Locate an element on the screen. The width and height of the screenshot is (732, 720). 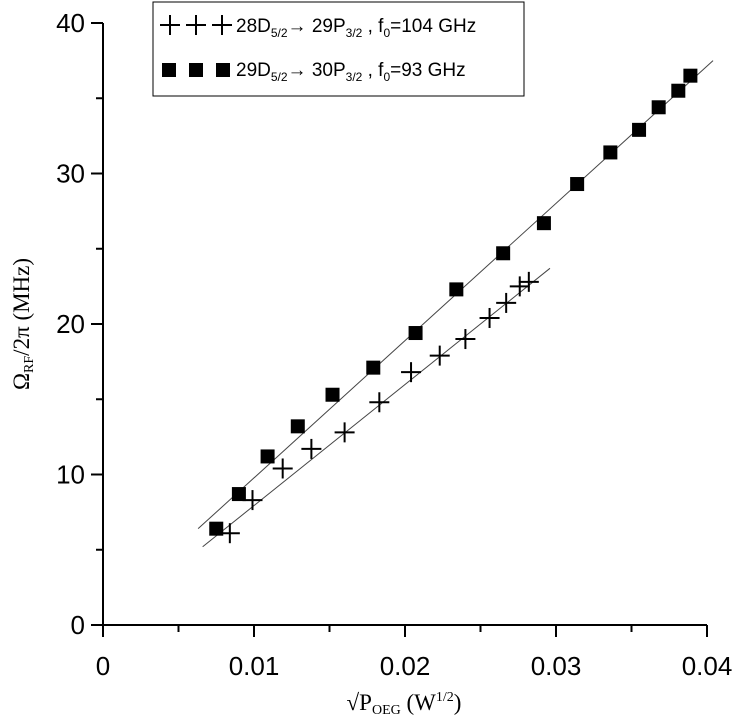
legend-1-d: =104 GHz is located at coordinates (433, 26).